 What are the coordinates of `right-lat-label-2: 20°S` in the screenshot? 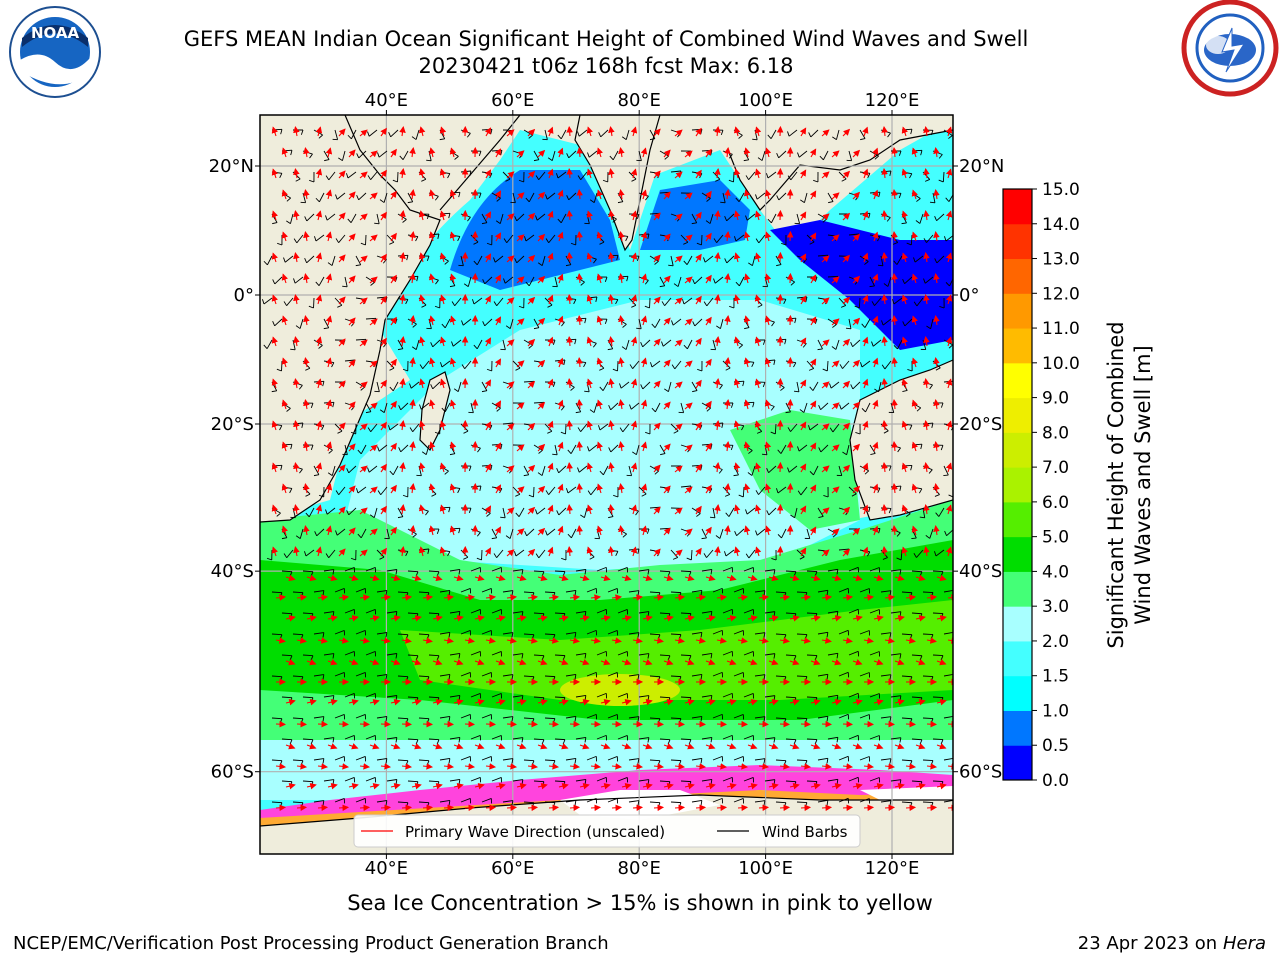 It's located at (980, 424).